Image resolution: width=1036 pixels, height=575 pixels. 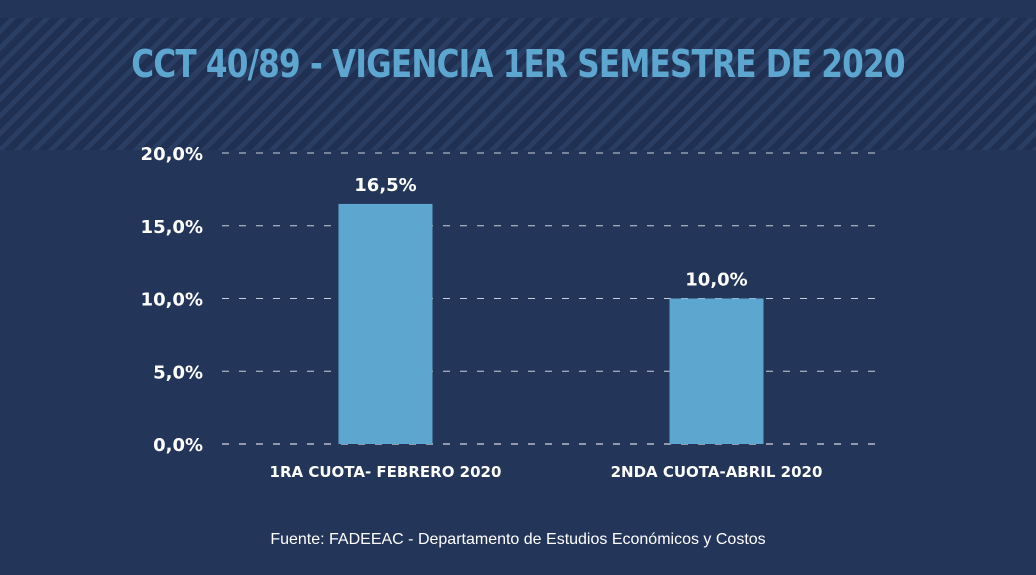 What do you see at coordinates (172, 154) in the screenshot?
I see `y-tick-label: 20,0%` at bounding box center [172, 154].